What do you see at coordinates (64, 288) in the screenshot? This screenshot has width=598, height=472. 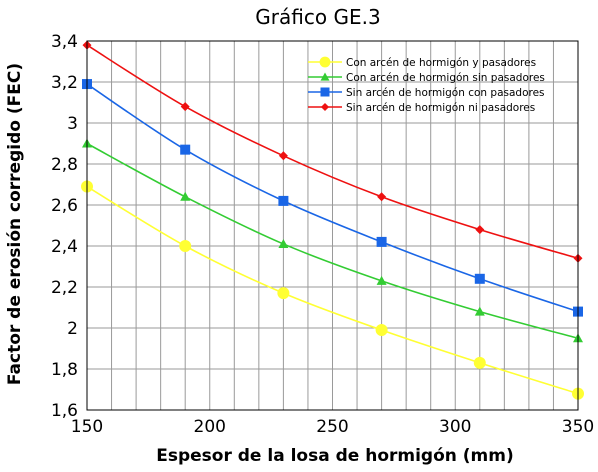 I see `y-tick-label: 2,2` at bounding box center [64, 288].